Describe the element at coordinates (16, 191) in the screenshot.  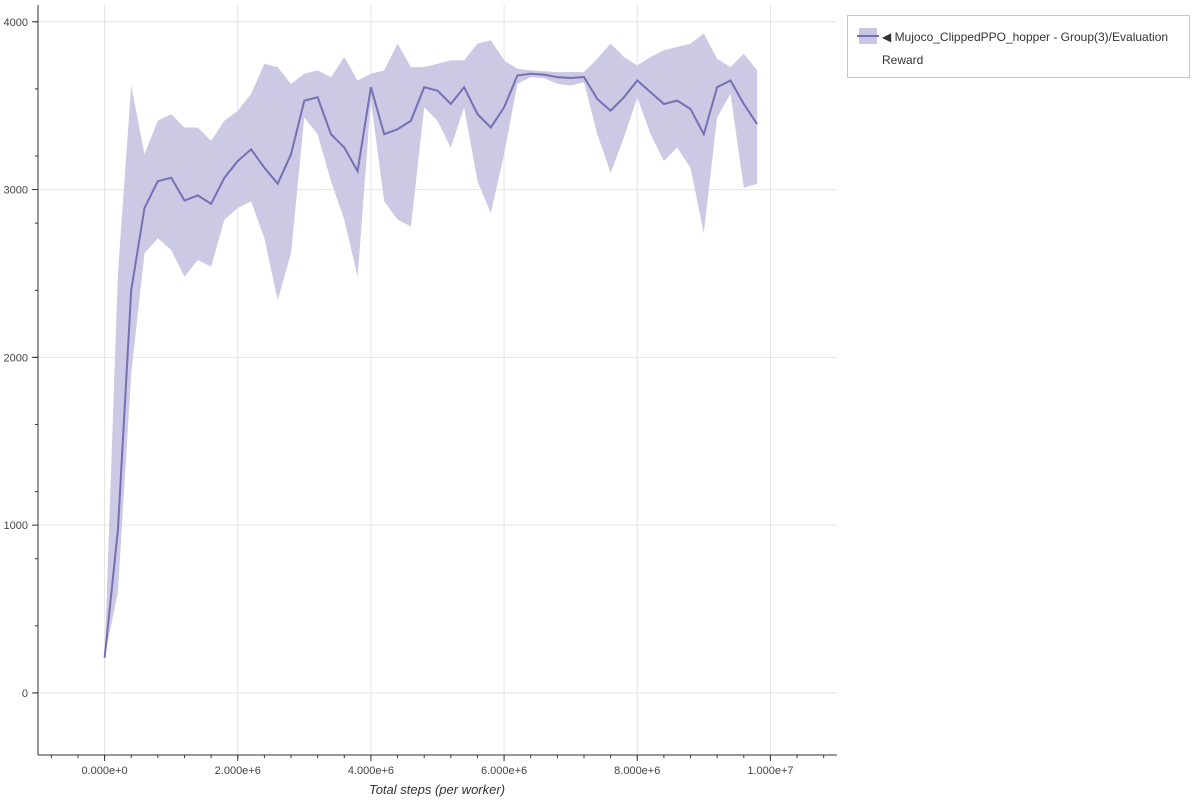
I see `y-tick-label: 3000` at that location.